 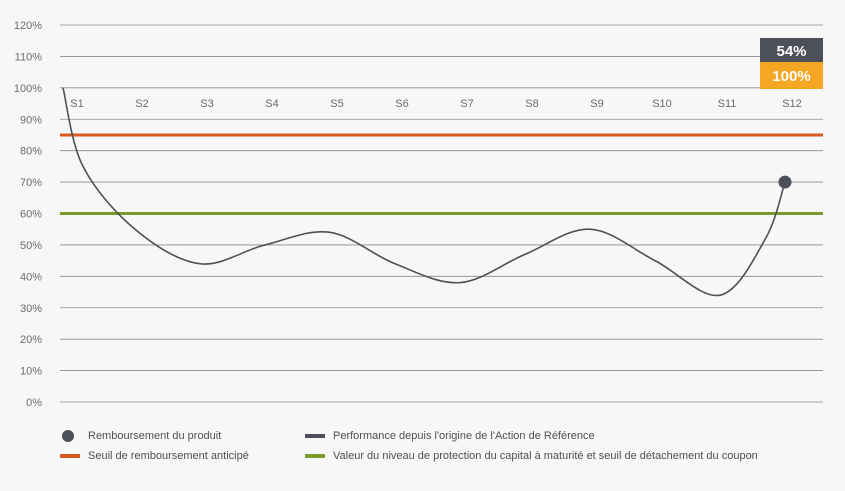 What do you see at coordinates (785, 182) in the screenshot?
I see `reimbursement-marker` at bounding box center [785, 182].